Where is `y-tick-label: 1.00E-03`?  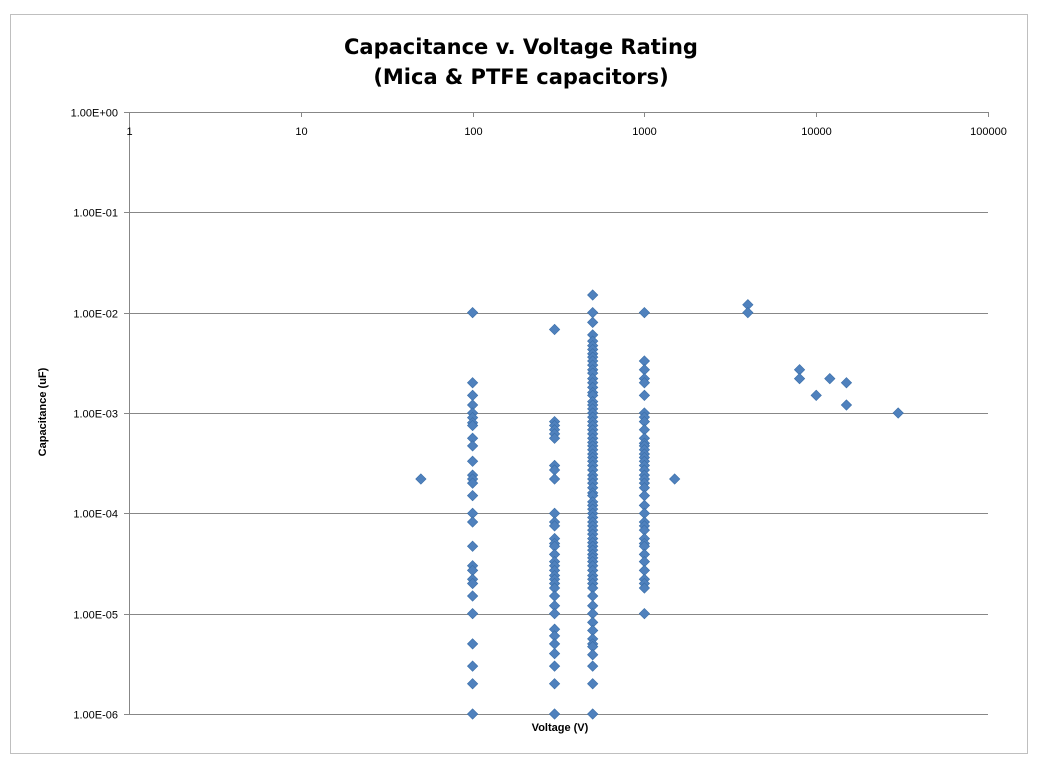 y-tick-label: 1.00E-03 is located at coordinates (95, 415).